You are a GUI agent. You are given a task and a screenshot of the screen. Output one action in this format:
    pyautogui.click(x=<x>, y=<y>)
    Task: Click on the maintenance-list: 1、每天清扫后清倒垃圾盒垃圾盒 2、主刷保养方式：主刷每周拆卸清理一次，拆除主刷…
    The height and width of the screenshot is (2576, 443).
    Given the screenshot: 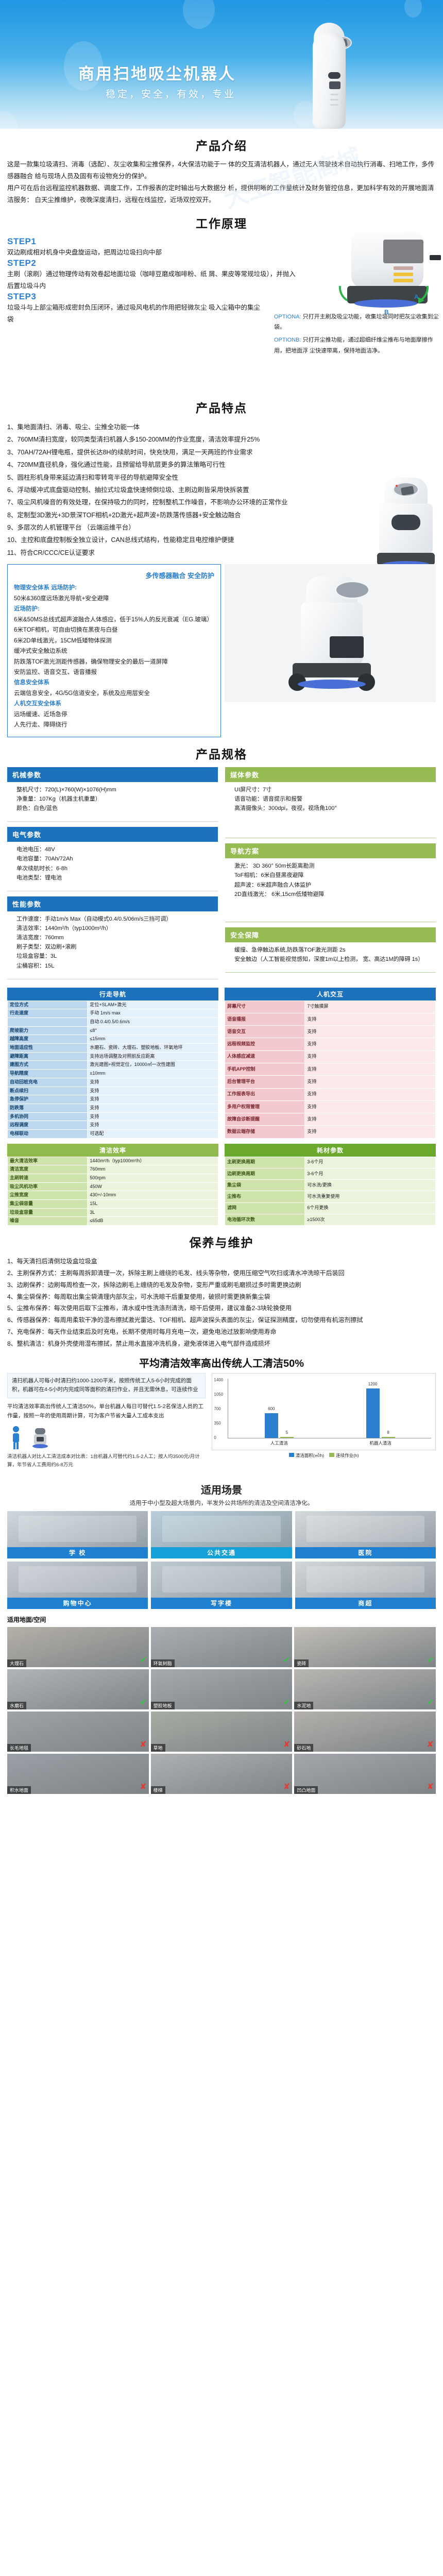 What is the action you would take?
    pyautogui.click(x=221, y=1302)
    